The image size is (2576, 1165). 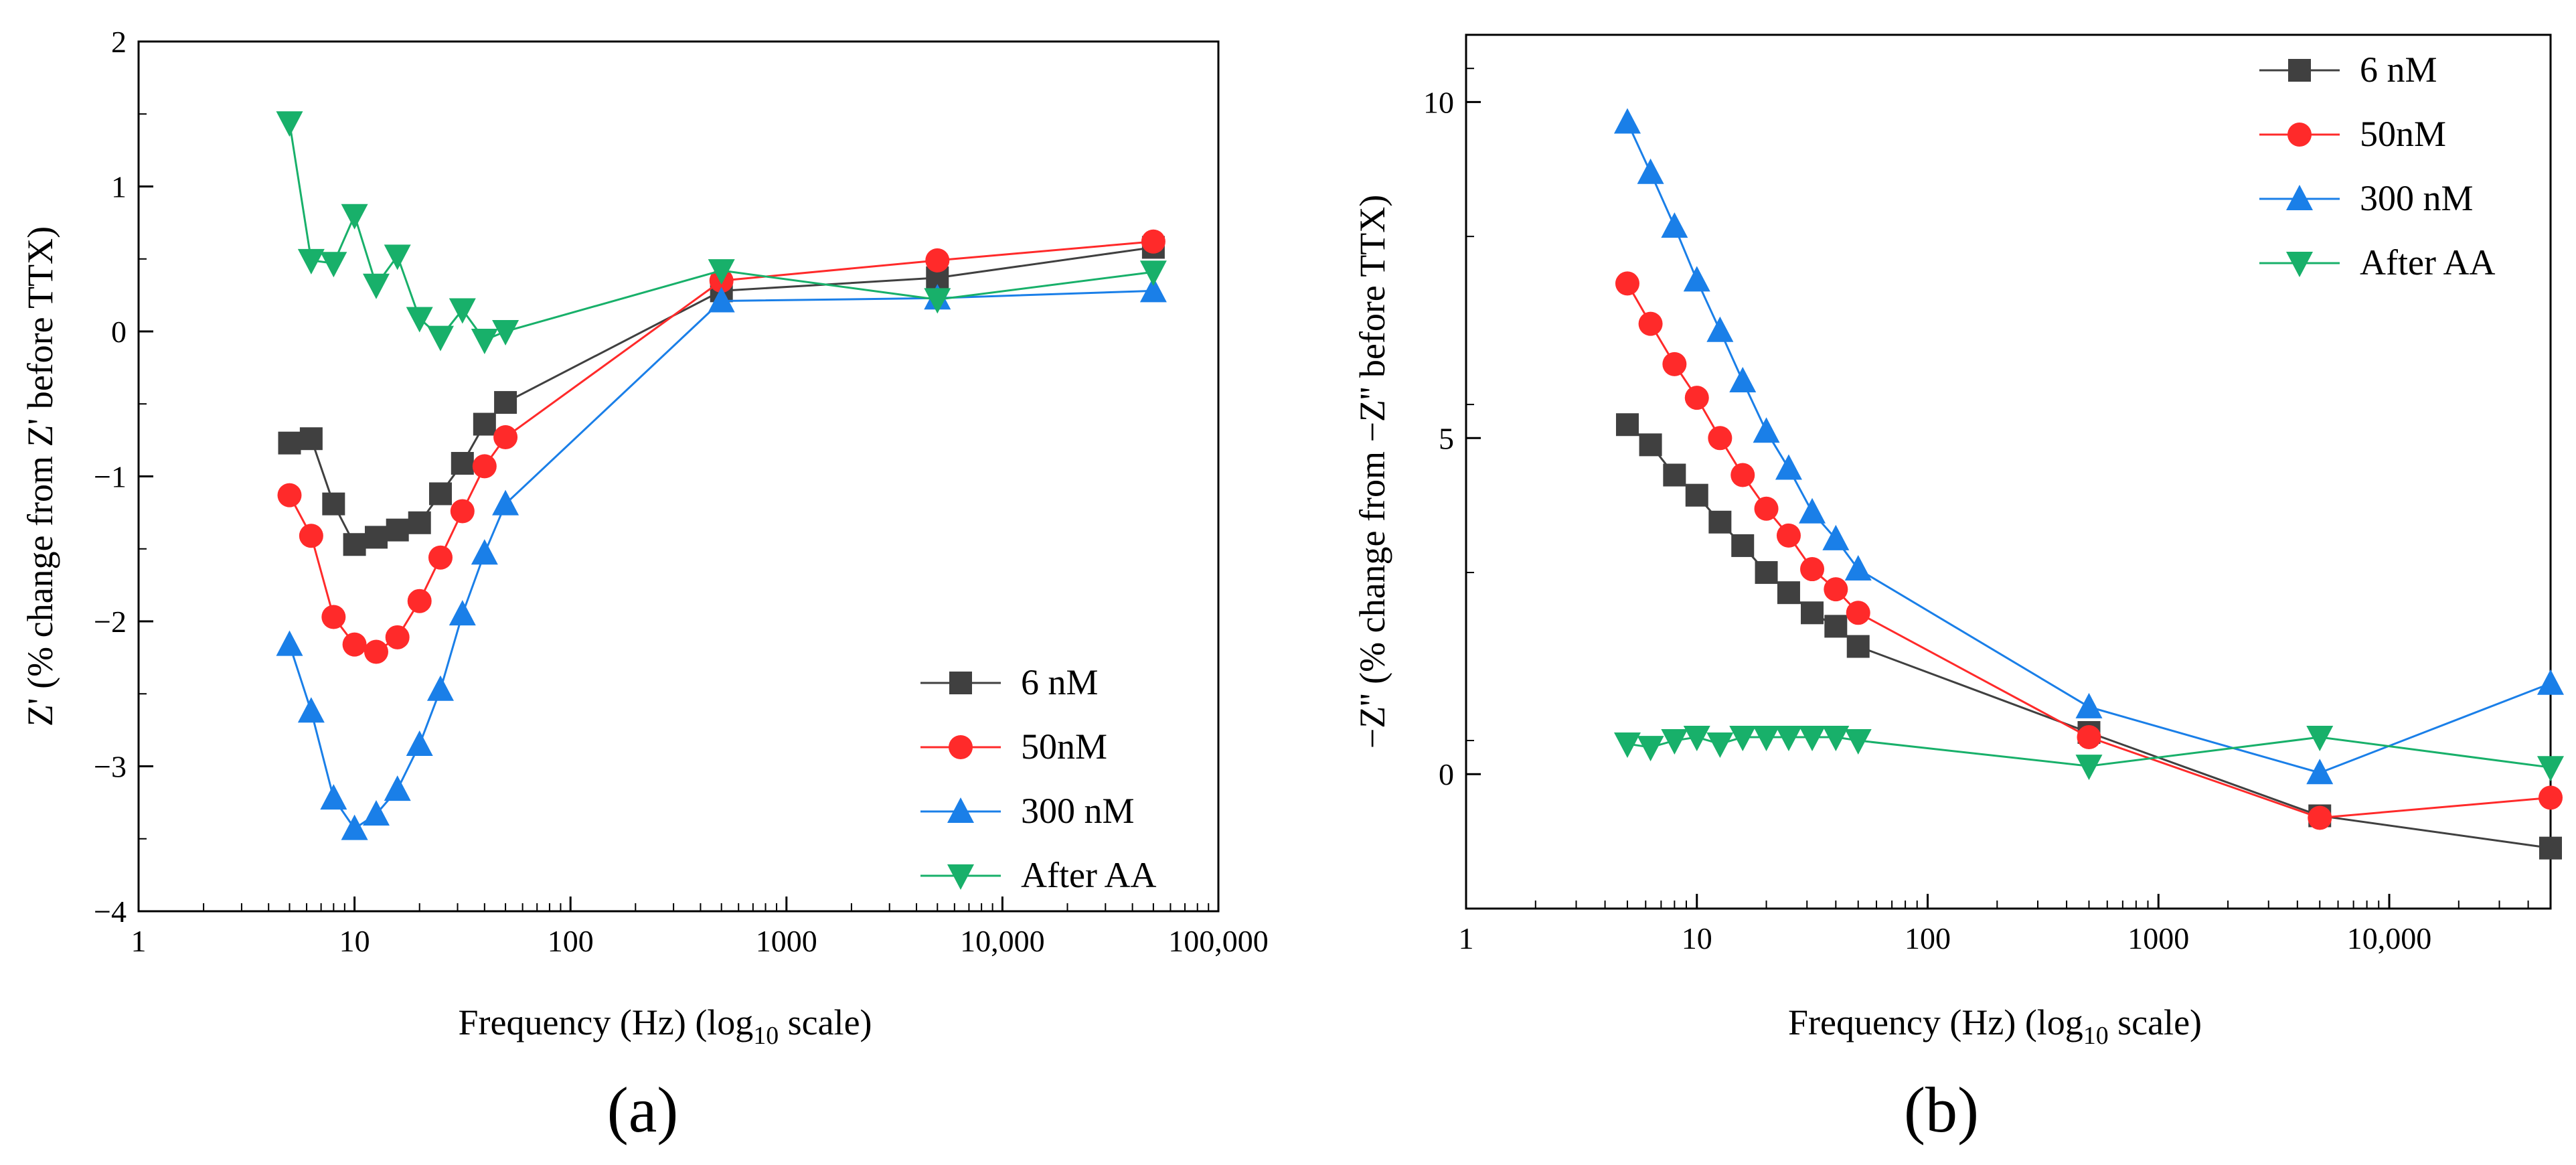 I want to click on legend-label: 6 nM, so click(x=1060, y=682).